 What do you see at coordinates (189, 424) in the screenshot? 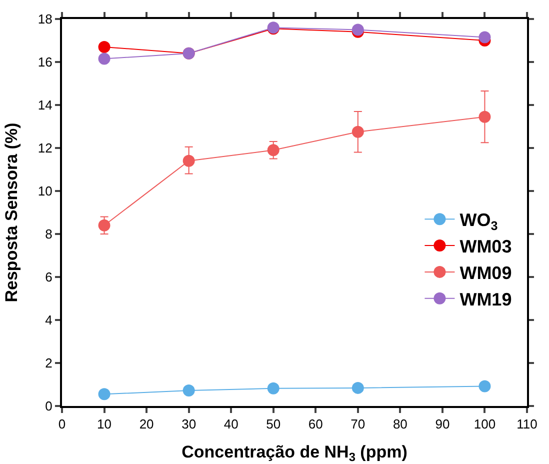
I see `x-tick-label: 30` at bounding box center [189, 424].